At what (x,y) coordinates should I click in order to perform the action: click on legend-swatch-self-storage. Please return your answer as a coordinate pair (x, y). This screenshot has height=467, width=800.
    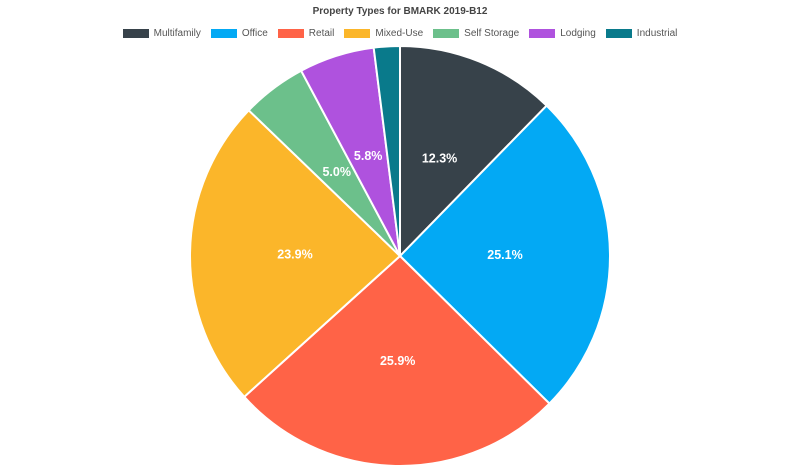
    Looking at the image, I should click on (446, 33).